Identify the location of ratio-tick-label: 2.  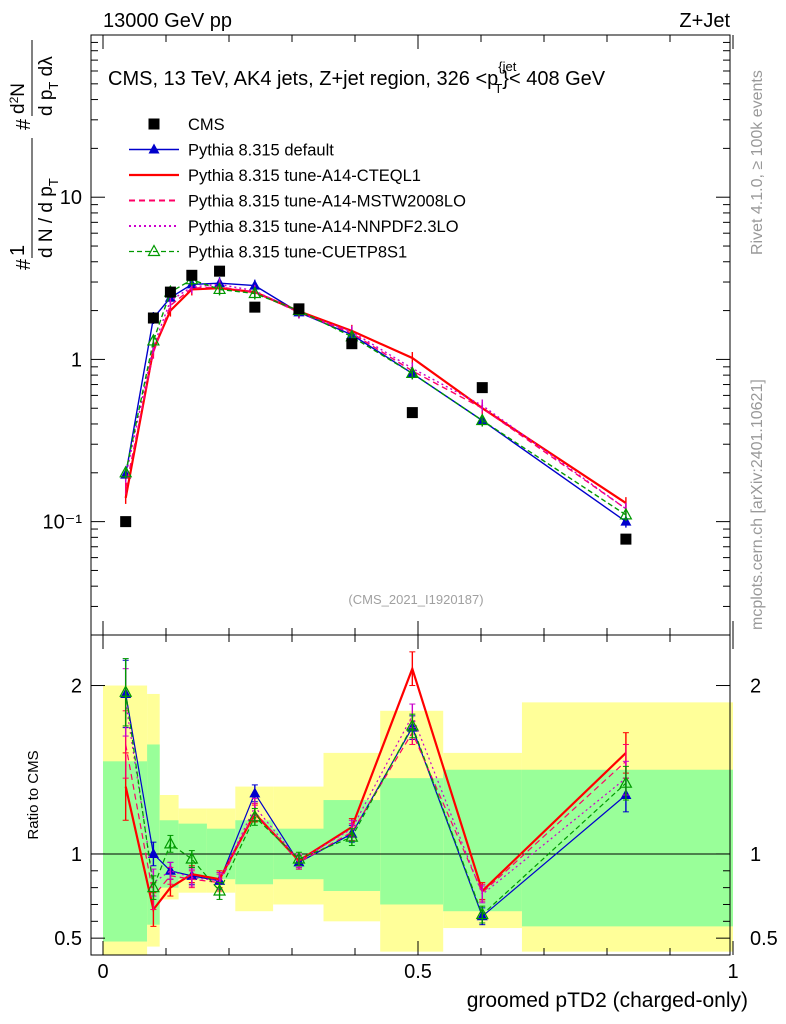
(76, 687).